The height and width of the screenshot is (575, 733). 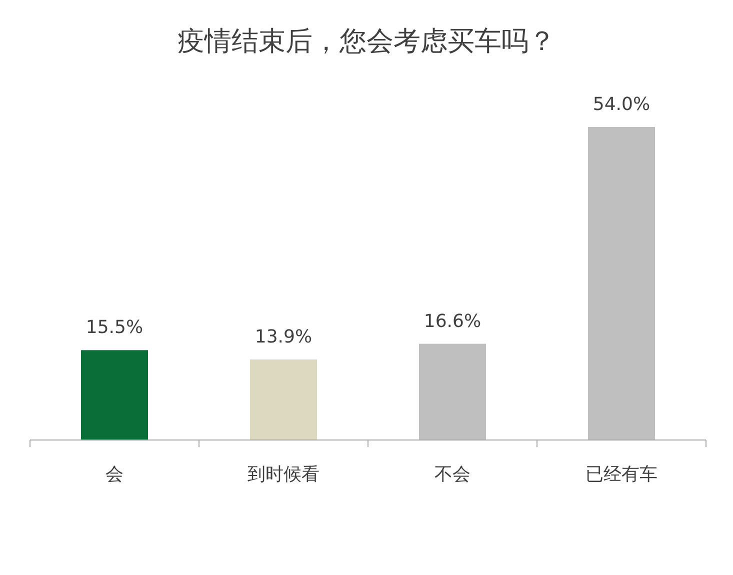 I want to click on data-label: 16.6%, so click(x=453, y=321).